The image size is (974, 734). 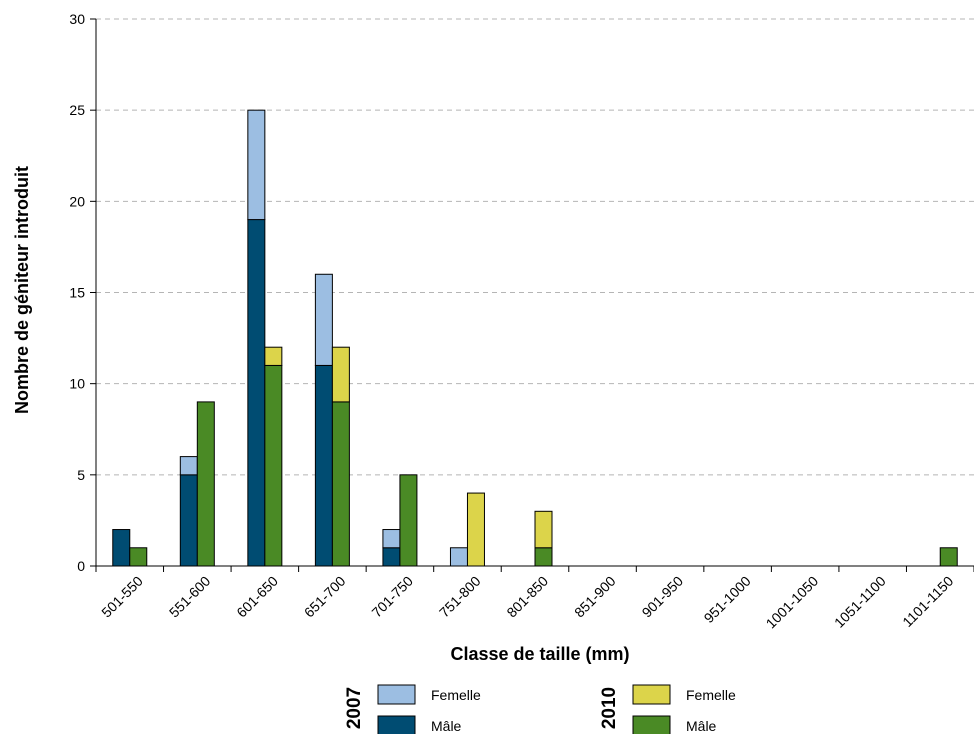 What do you see at coordinates (927, 601) in the screenshot?
I see `x-tick-label: 1101-1150` at bounding box center [927, 601].